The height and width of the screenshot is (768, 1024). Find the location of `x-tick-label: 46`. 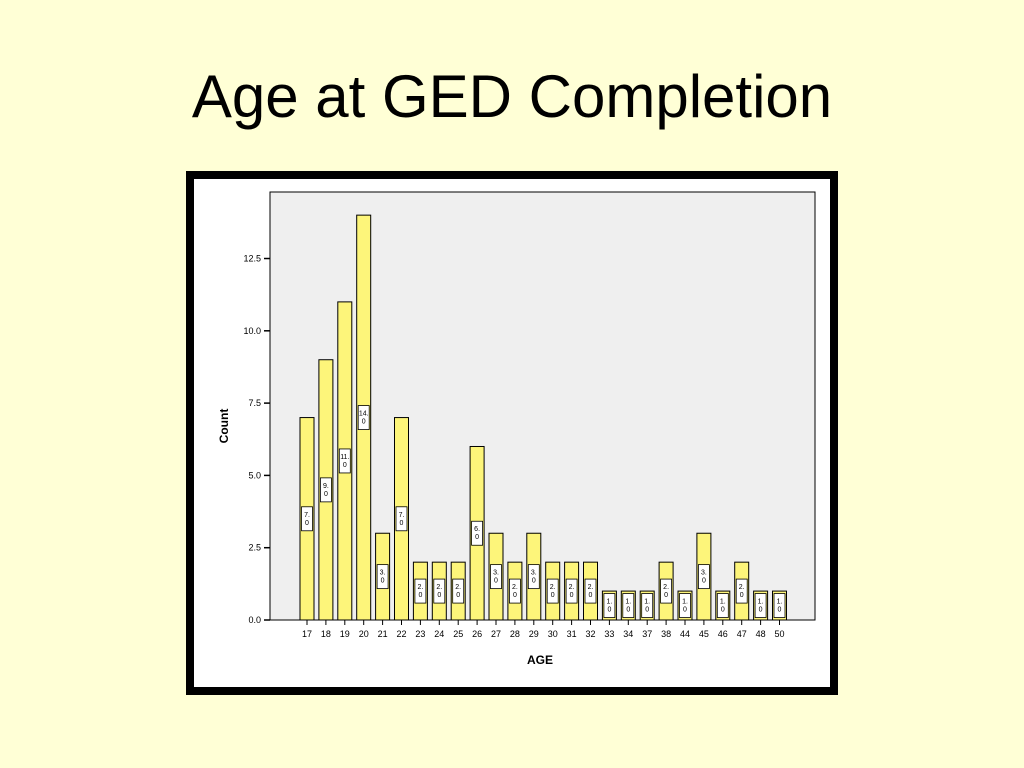

x-tick-label: 46 is located at coordinates (723, 634).